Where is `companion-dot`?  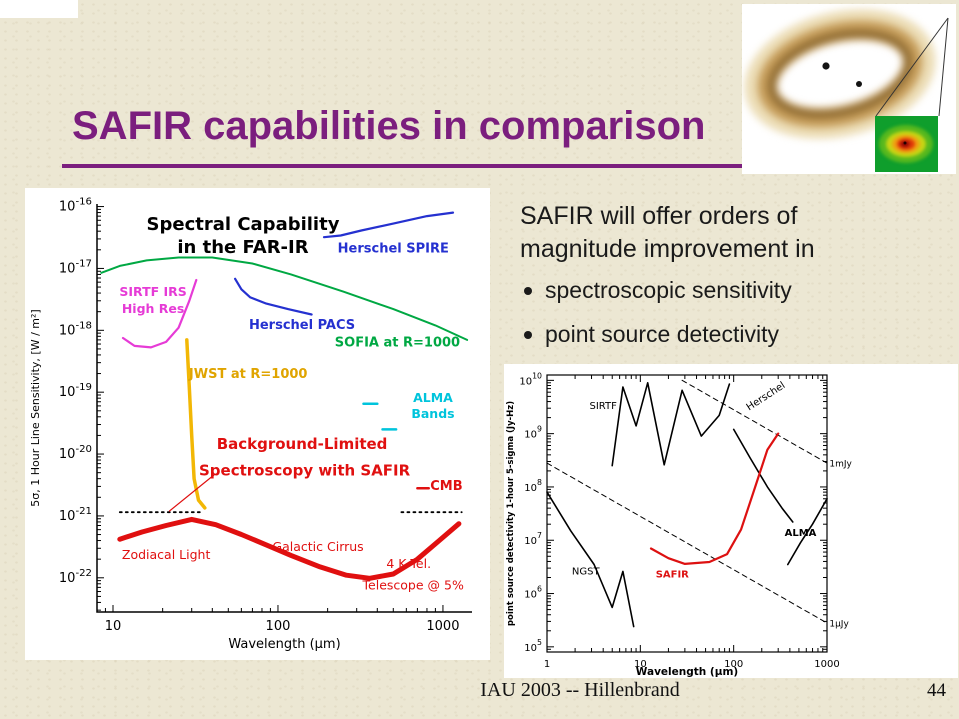 companion-dot is located at coordinates (859, 84).